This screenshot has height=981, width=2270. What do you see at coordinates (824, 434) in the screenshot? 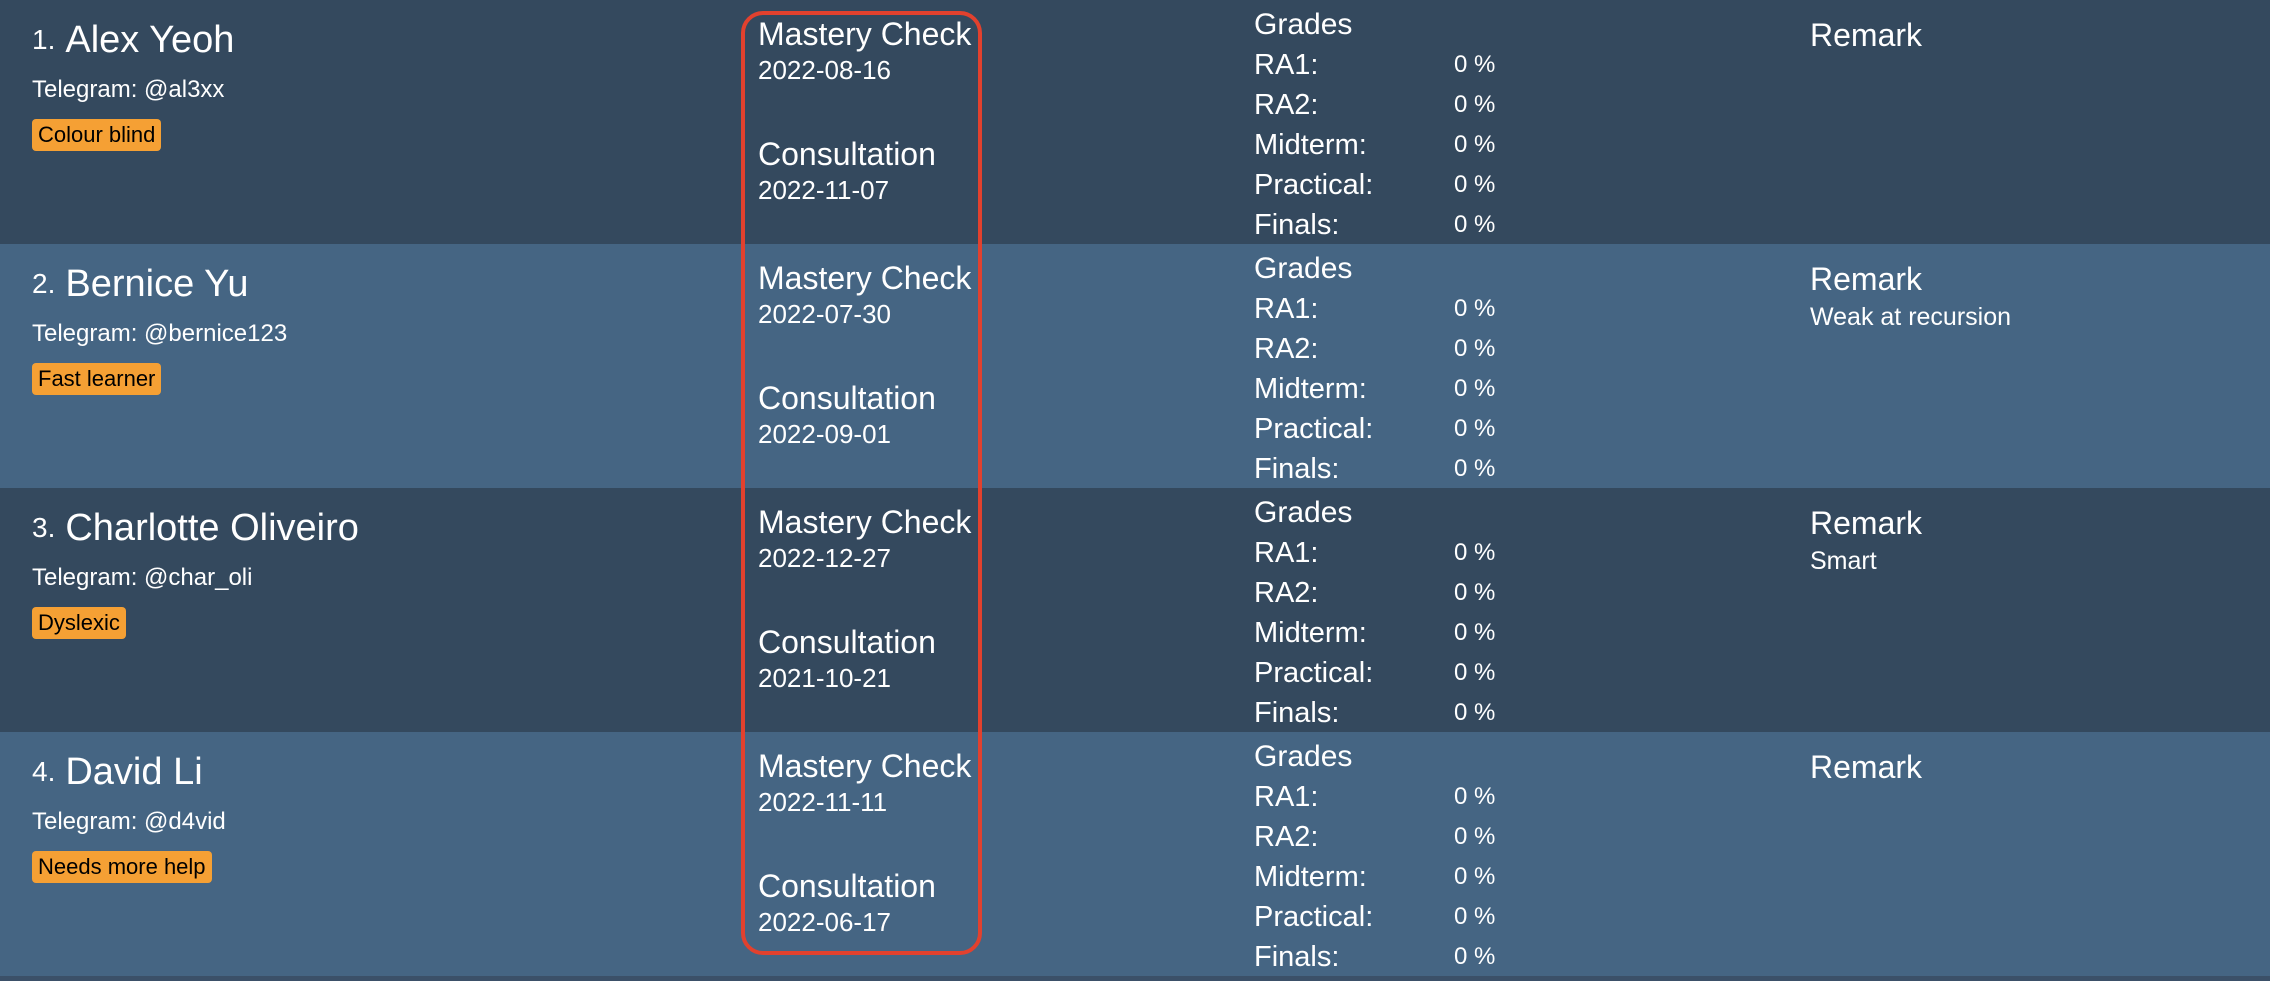
I see `consultation-date: 2022-09-01` at bounding box center [824, 434].